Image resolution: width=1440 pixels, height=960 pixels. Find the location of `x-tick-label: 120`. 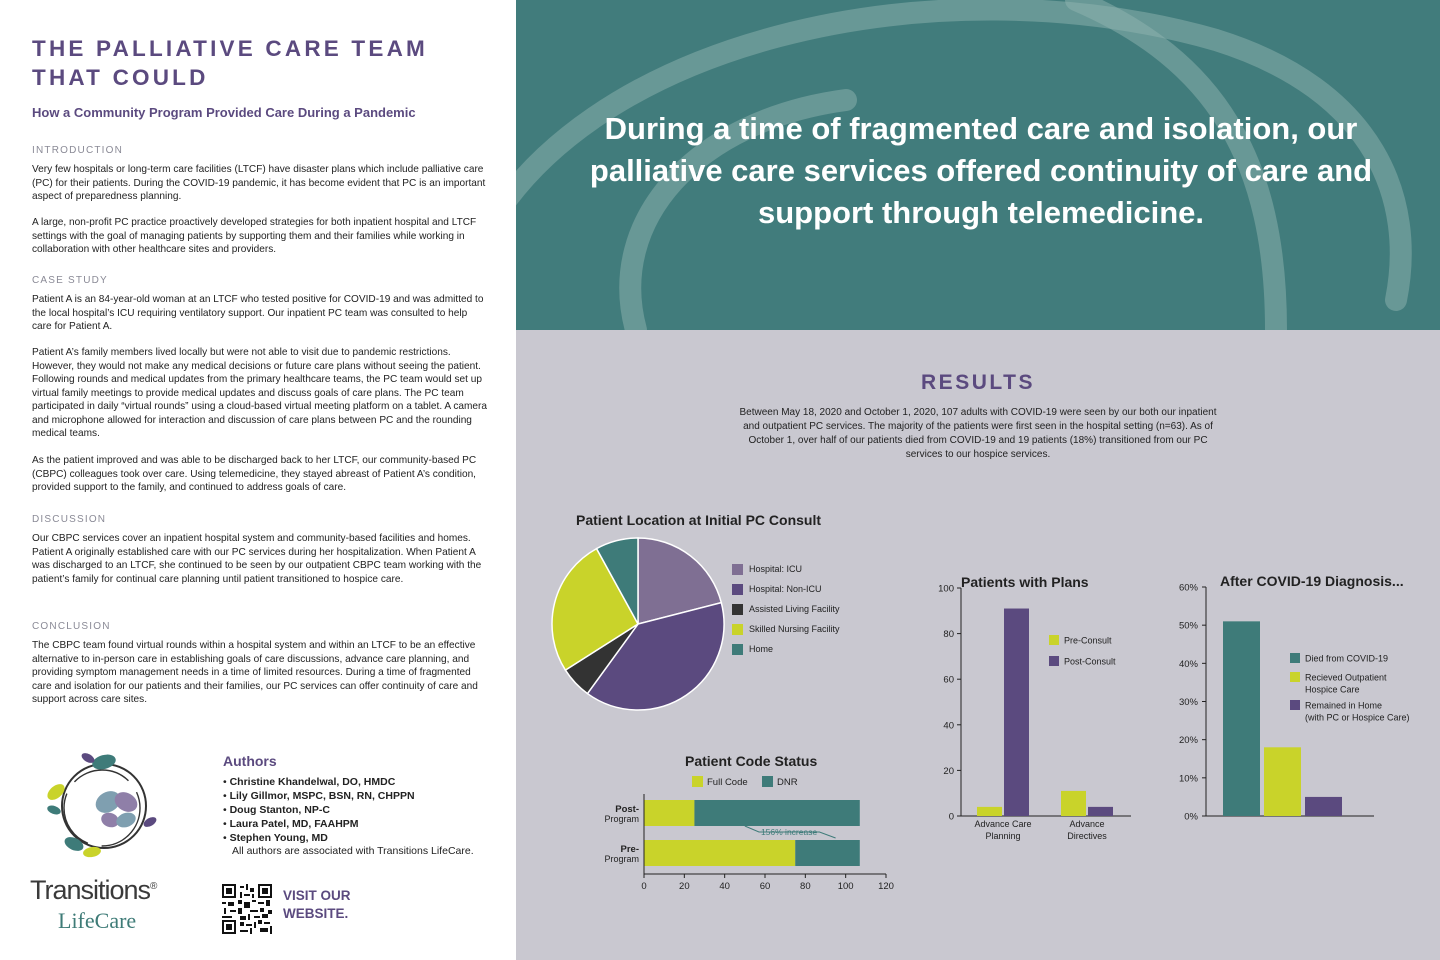

x-tick-label: 120 is located at coordinates (886, 886).